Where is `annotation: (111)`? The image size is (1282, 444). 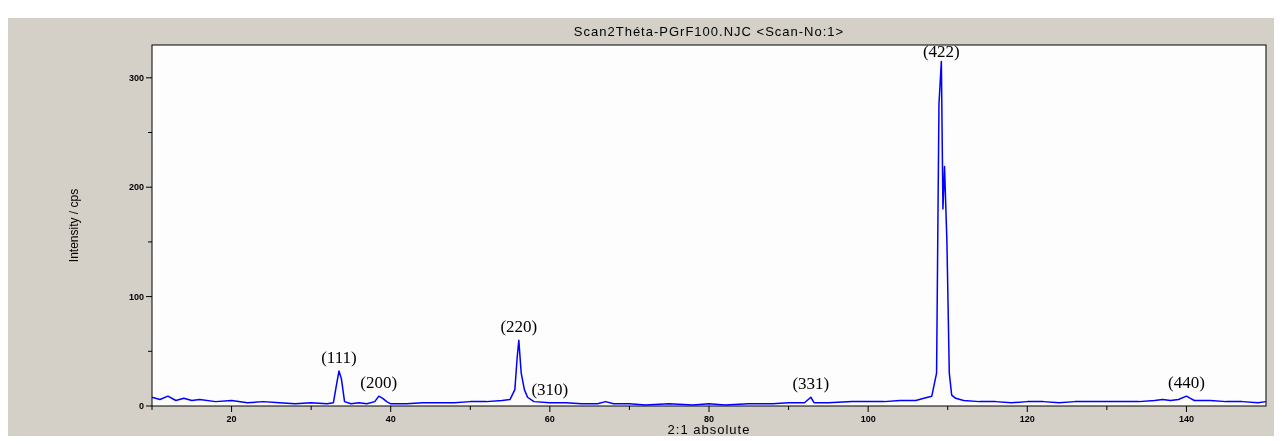 annotation: (111) is located at coordinates (339, 357).